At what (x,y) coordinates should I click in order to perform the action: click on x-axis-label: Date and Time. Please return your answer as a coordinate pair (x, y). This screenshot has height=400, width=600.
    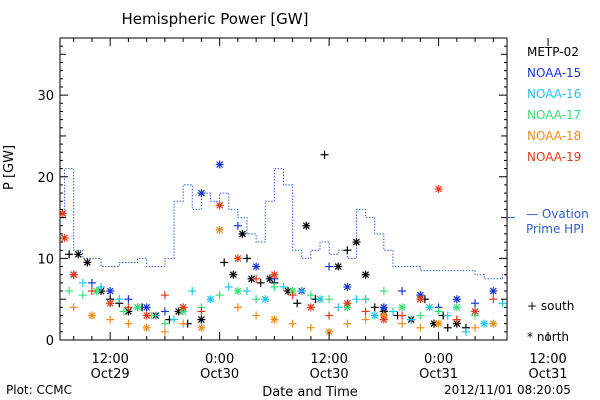
    Looking at the image, I should click on (310, 392).